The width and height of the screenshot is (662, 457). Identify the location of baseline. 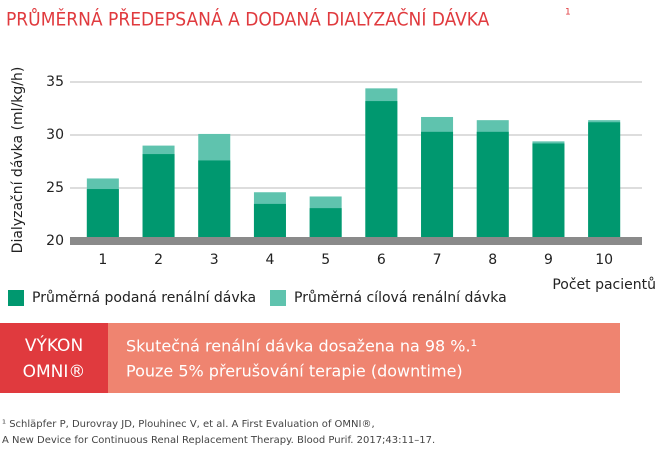
(356, 241).